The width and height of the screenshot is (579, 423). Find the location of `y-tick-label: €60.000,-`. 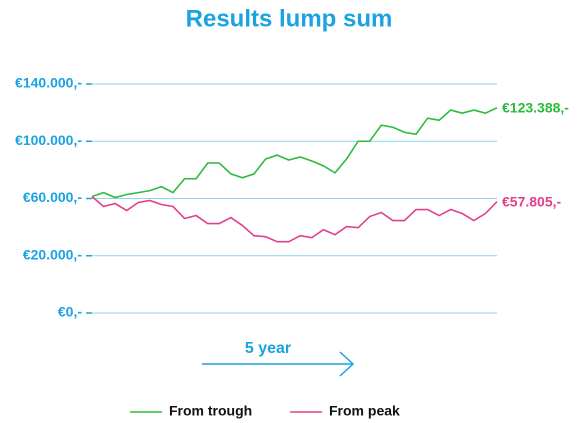

y-tick-label: €60.000,- is located at coordinates (52, 197).